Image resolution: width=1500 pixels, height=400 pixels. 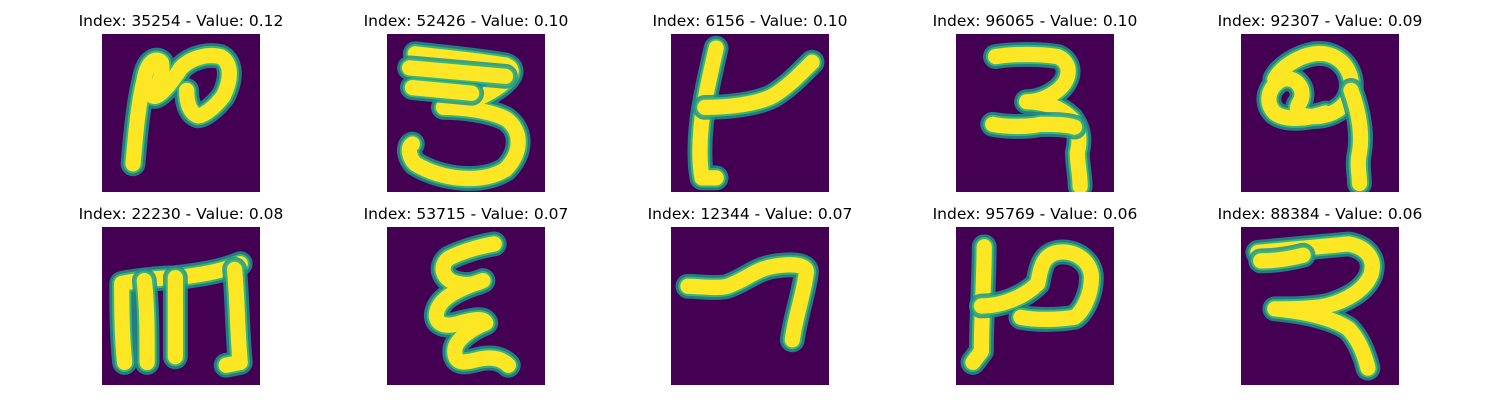 I want to click on sample-title: Index: 35254 - Value: 0.12, so click(x=181, y=21).